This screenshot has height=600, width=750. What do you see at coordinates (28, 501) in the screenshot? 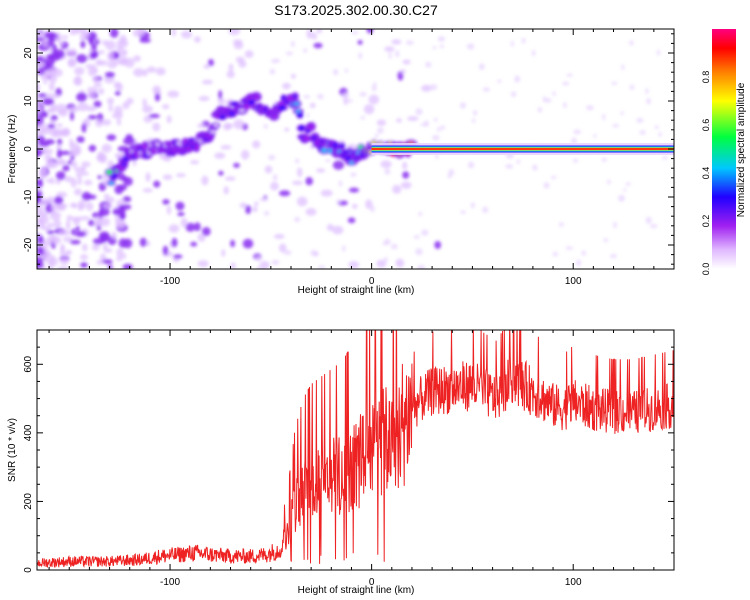
I see `y-tick-label: 200` at bounding box center [28, 501].